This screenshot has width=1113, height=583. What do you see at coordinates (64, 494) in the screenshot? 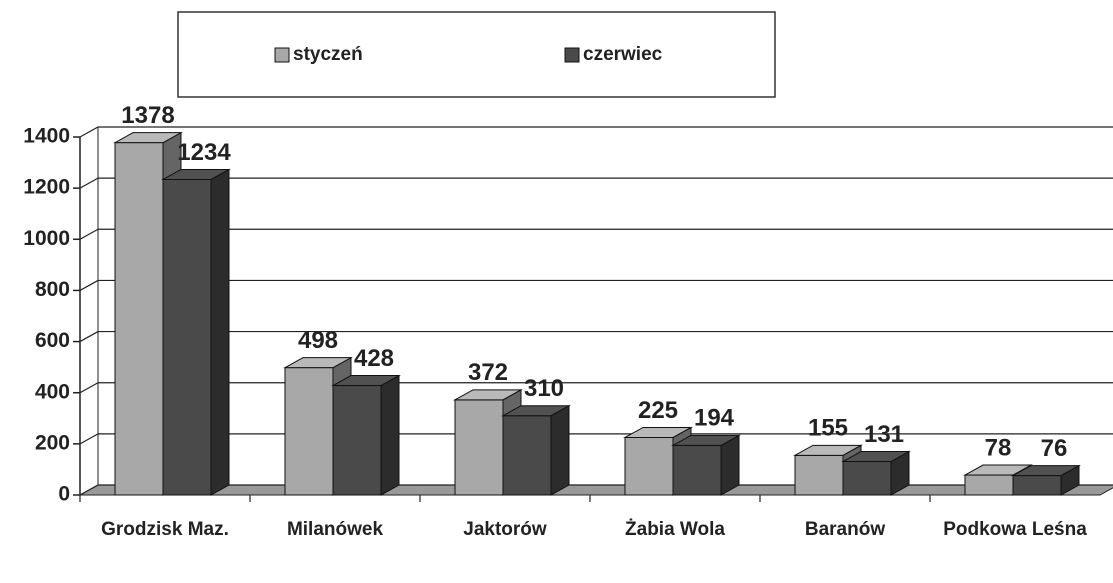
I see `y-tick-label: 0` at bounding box center [64, 494].